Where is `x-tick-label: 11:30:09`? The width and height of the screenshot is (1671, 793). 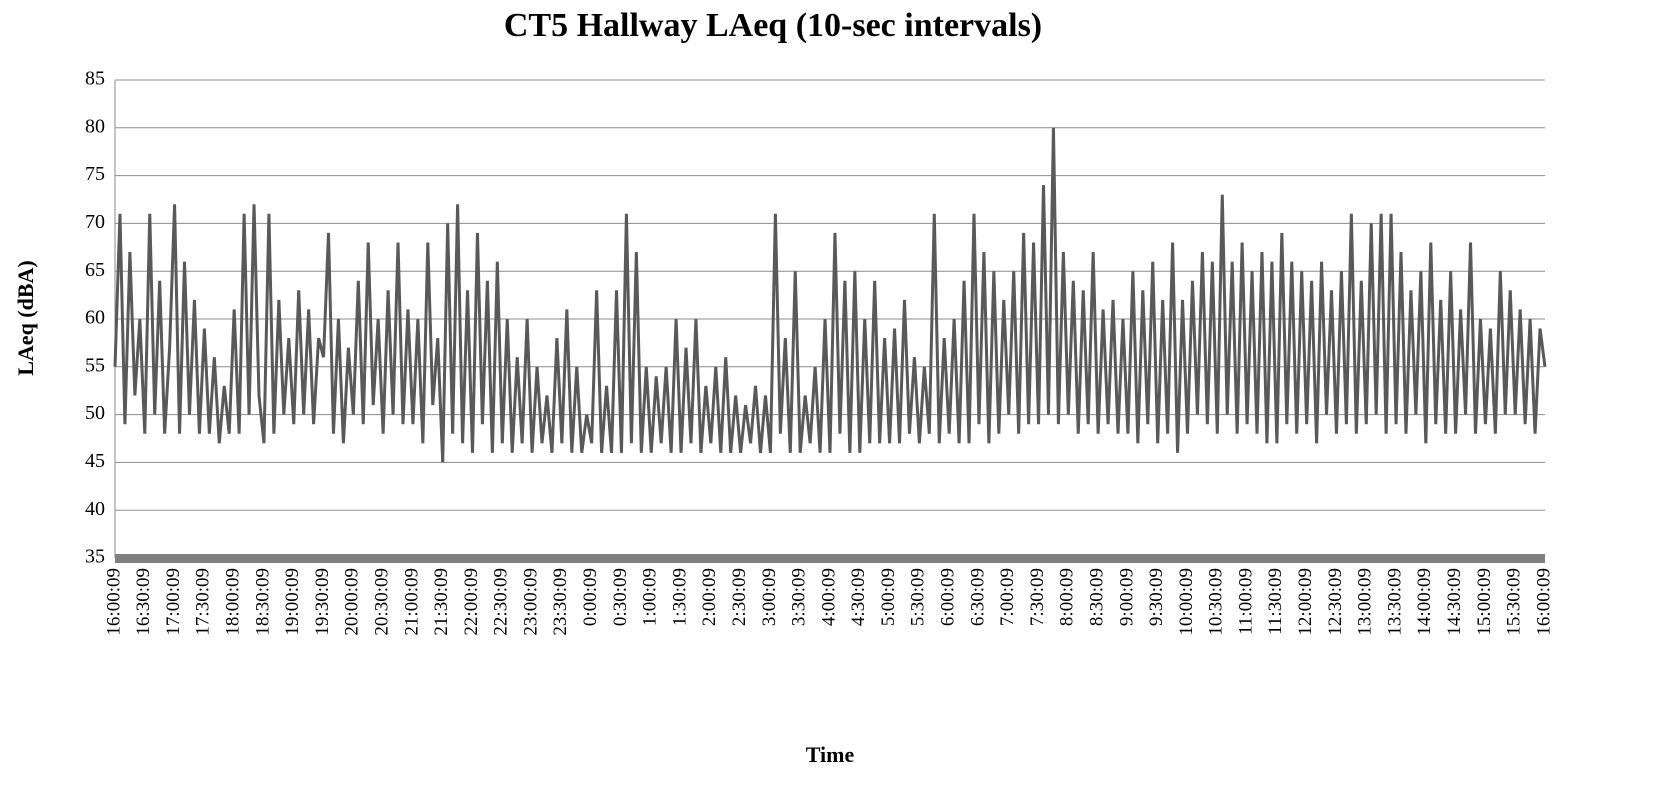
x-tick-label: 11:30:09 is located at coordinates (1275, 601).